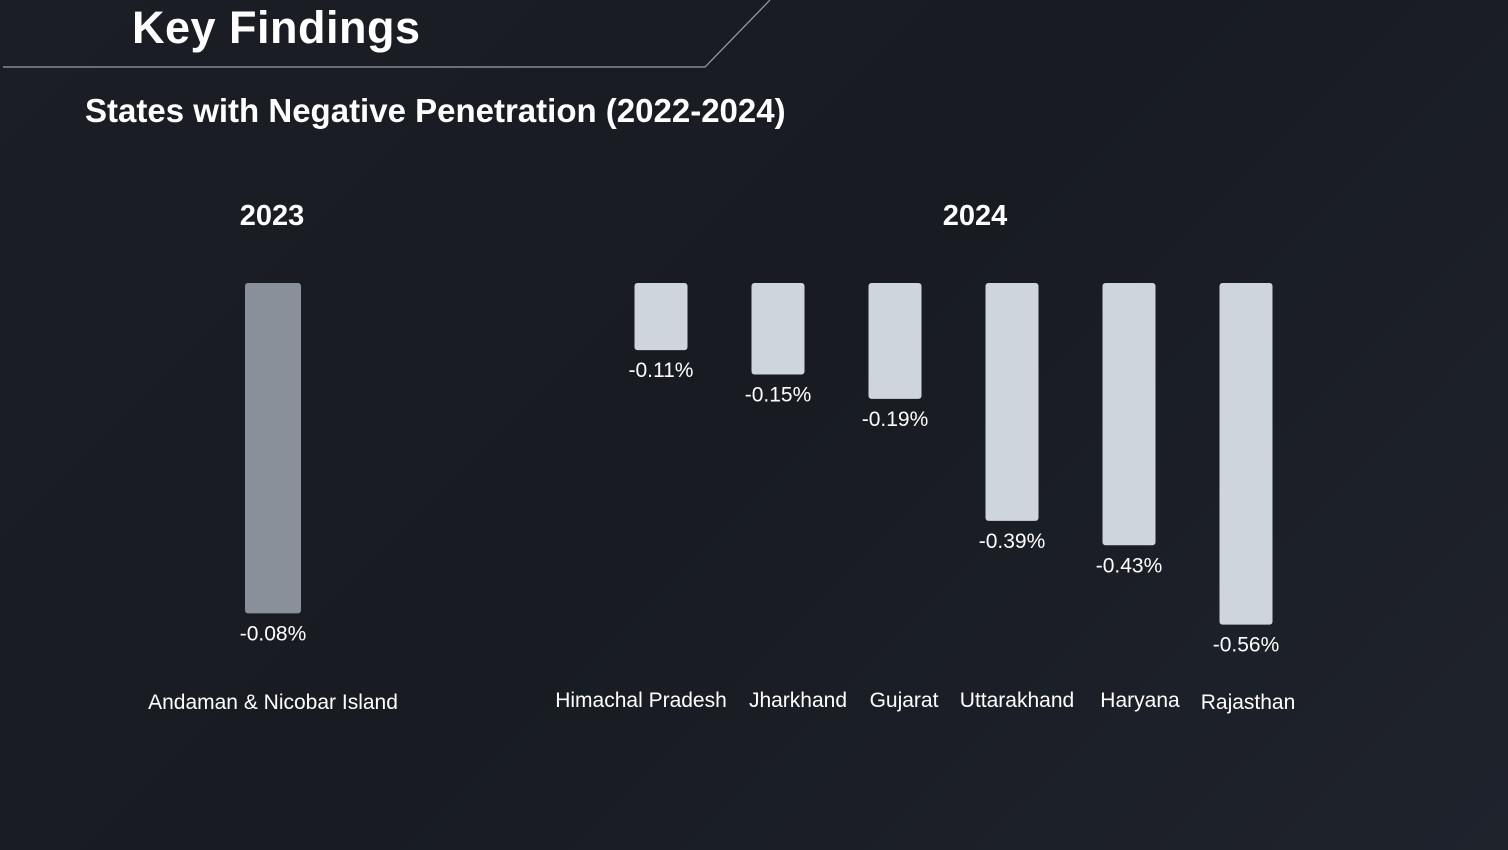 The image size is (1508, 850). Describe the element at coordinates (1017, 700) in the screenshot. I see `category-label-uttarakhand: Uttarakhand` at that location.